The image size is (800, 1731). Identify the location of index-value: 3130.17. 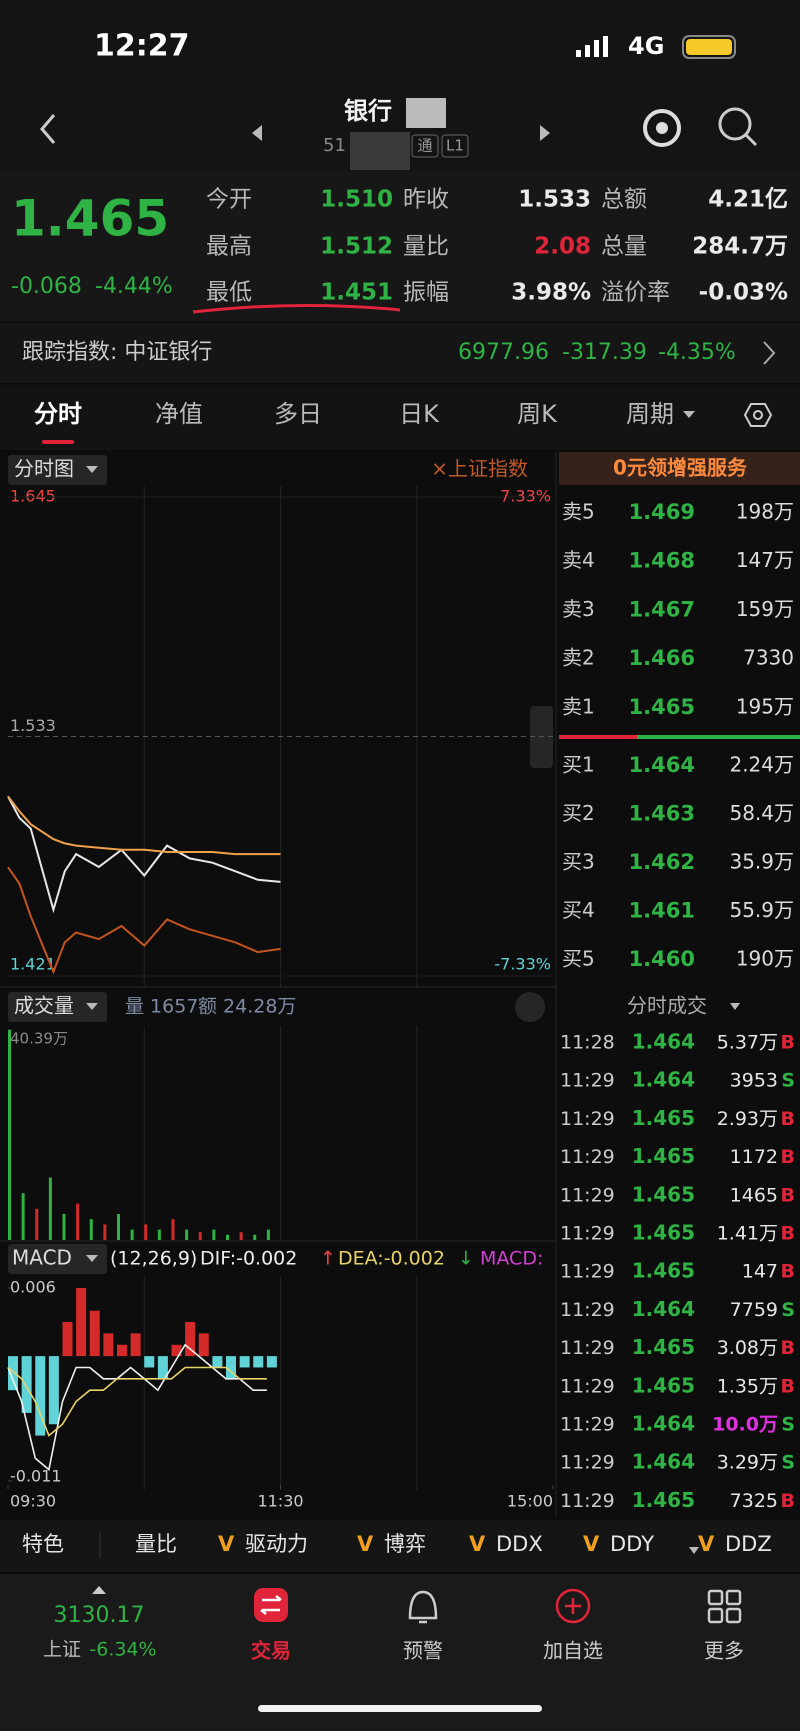
(99, 1615).